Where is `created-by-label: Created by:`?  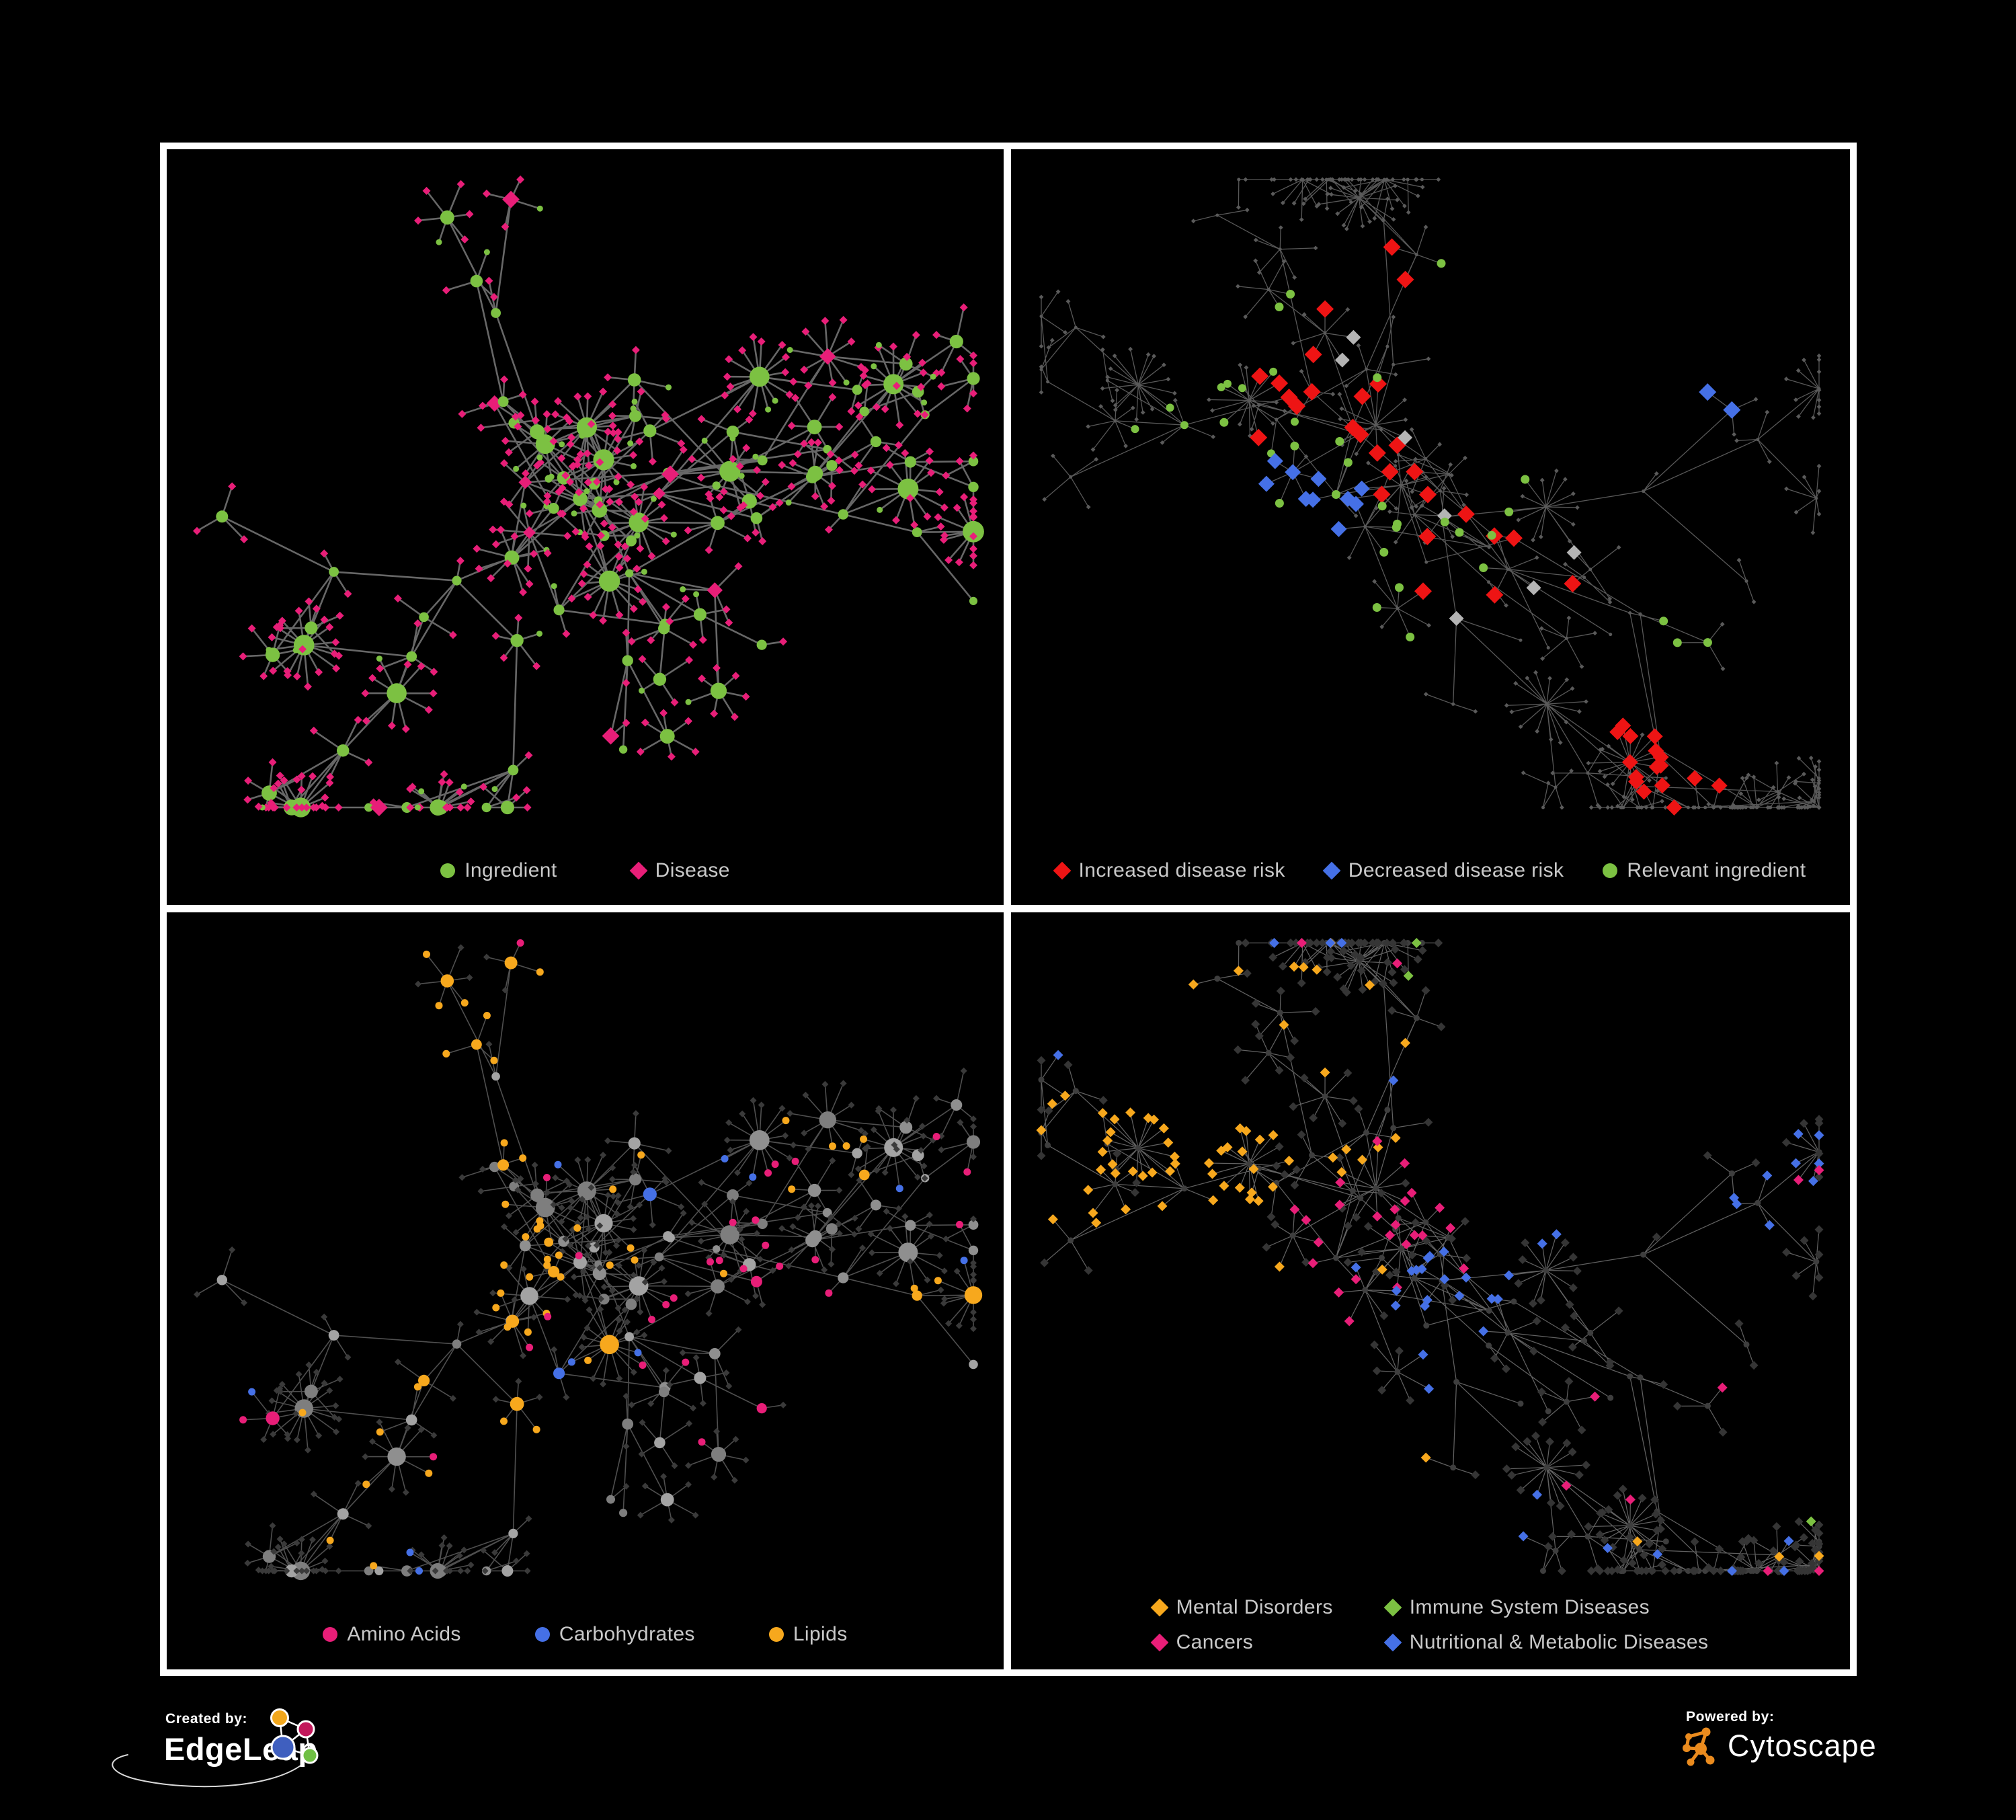
created-by-label: Created by: is located at coordinates (206, 1719).